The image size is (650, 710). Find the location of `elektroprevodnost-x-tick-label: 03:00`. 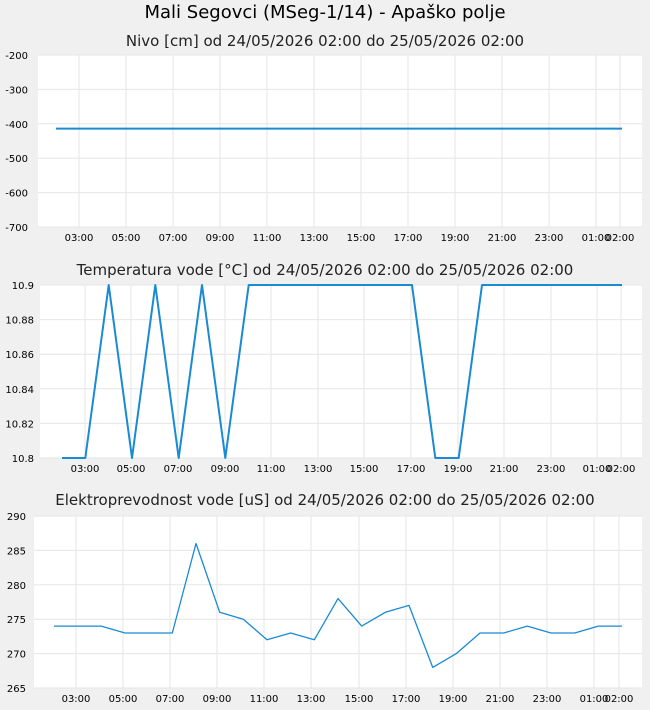

elektroprevodnost-x-tick-label: 03:00 is located at coordinates (76, 699).